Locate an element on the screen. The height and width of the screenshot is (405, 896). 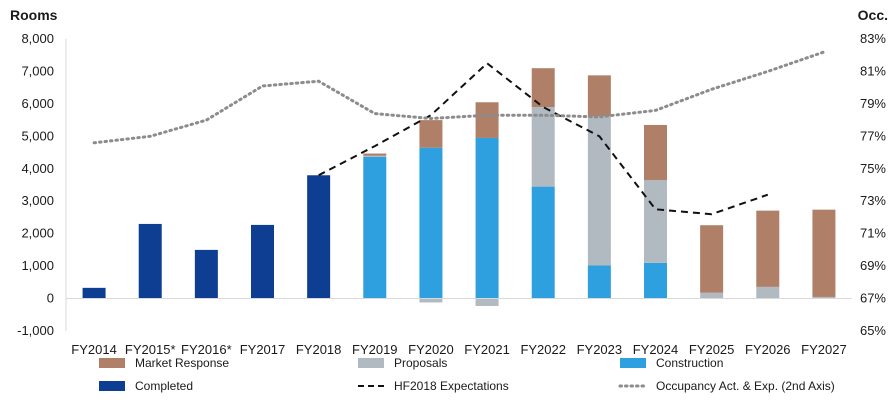
y-left-tick-label: 7,000 is located at coordinates (37, 70).